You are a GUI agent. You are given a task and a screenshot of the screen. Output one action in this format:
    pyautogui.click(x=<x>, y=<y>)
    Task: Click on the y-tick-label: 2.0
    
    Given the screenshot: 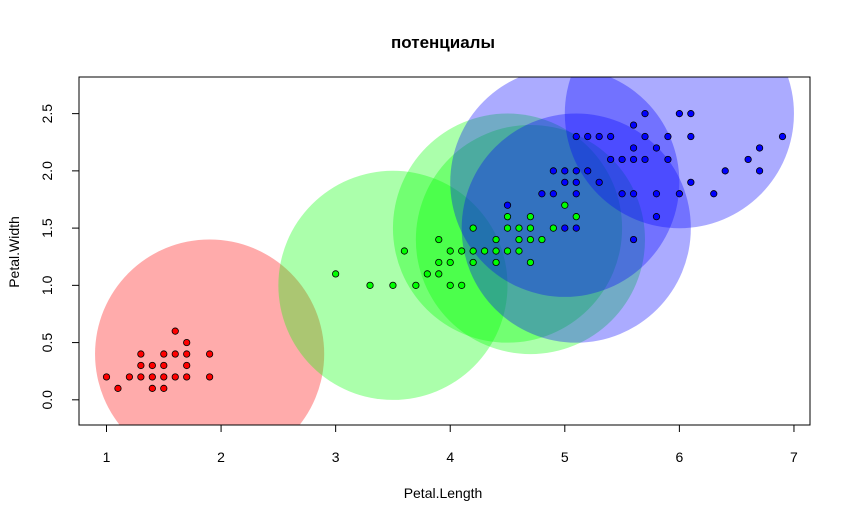 What is the action you would take?
    pyautogui.click(x=47, y=171)
    